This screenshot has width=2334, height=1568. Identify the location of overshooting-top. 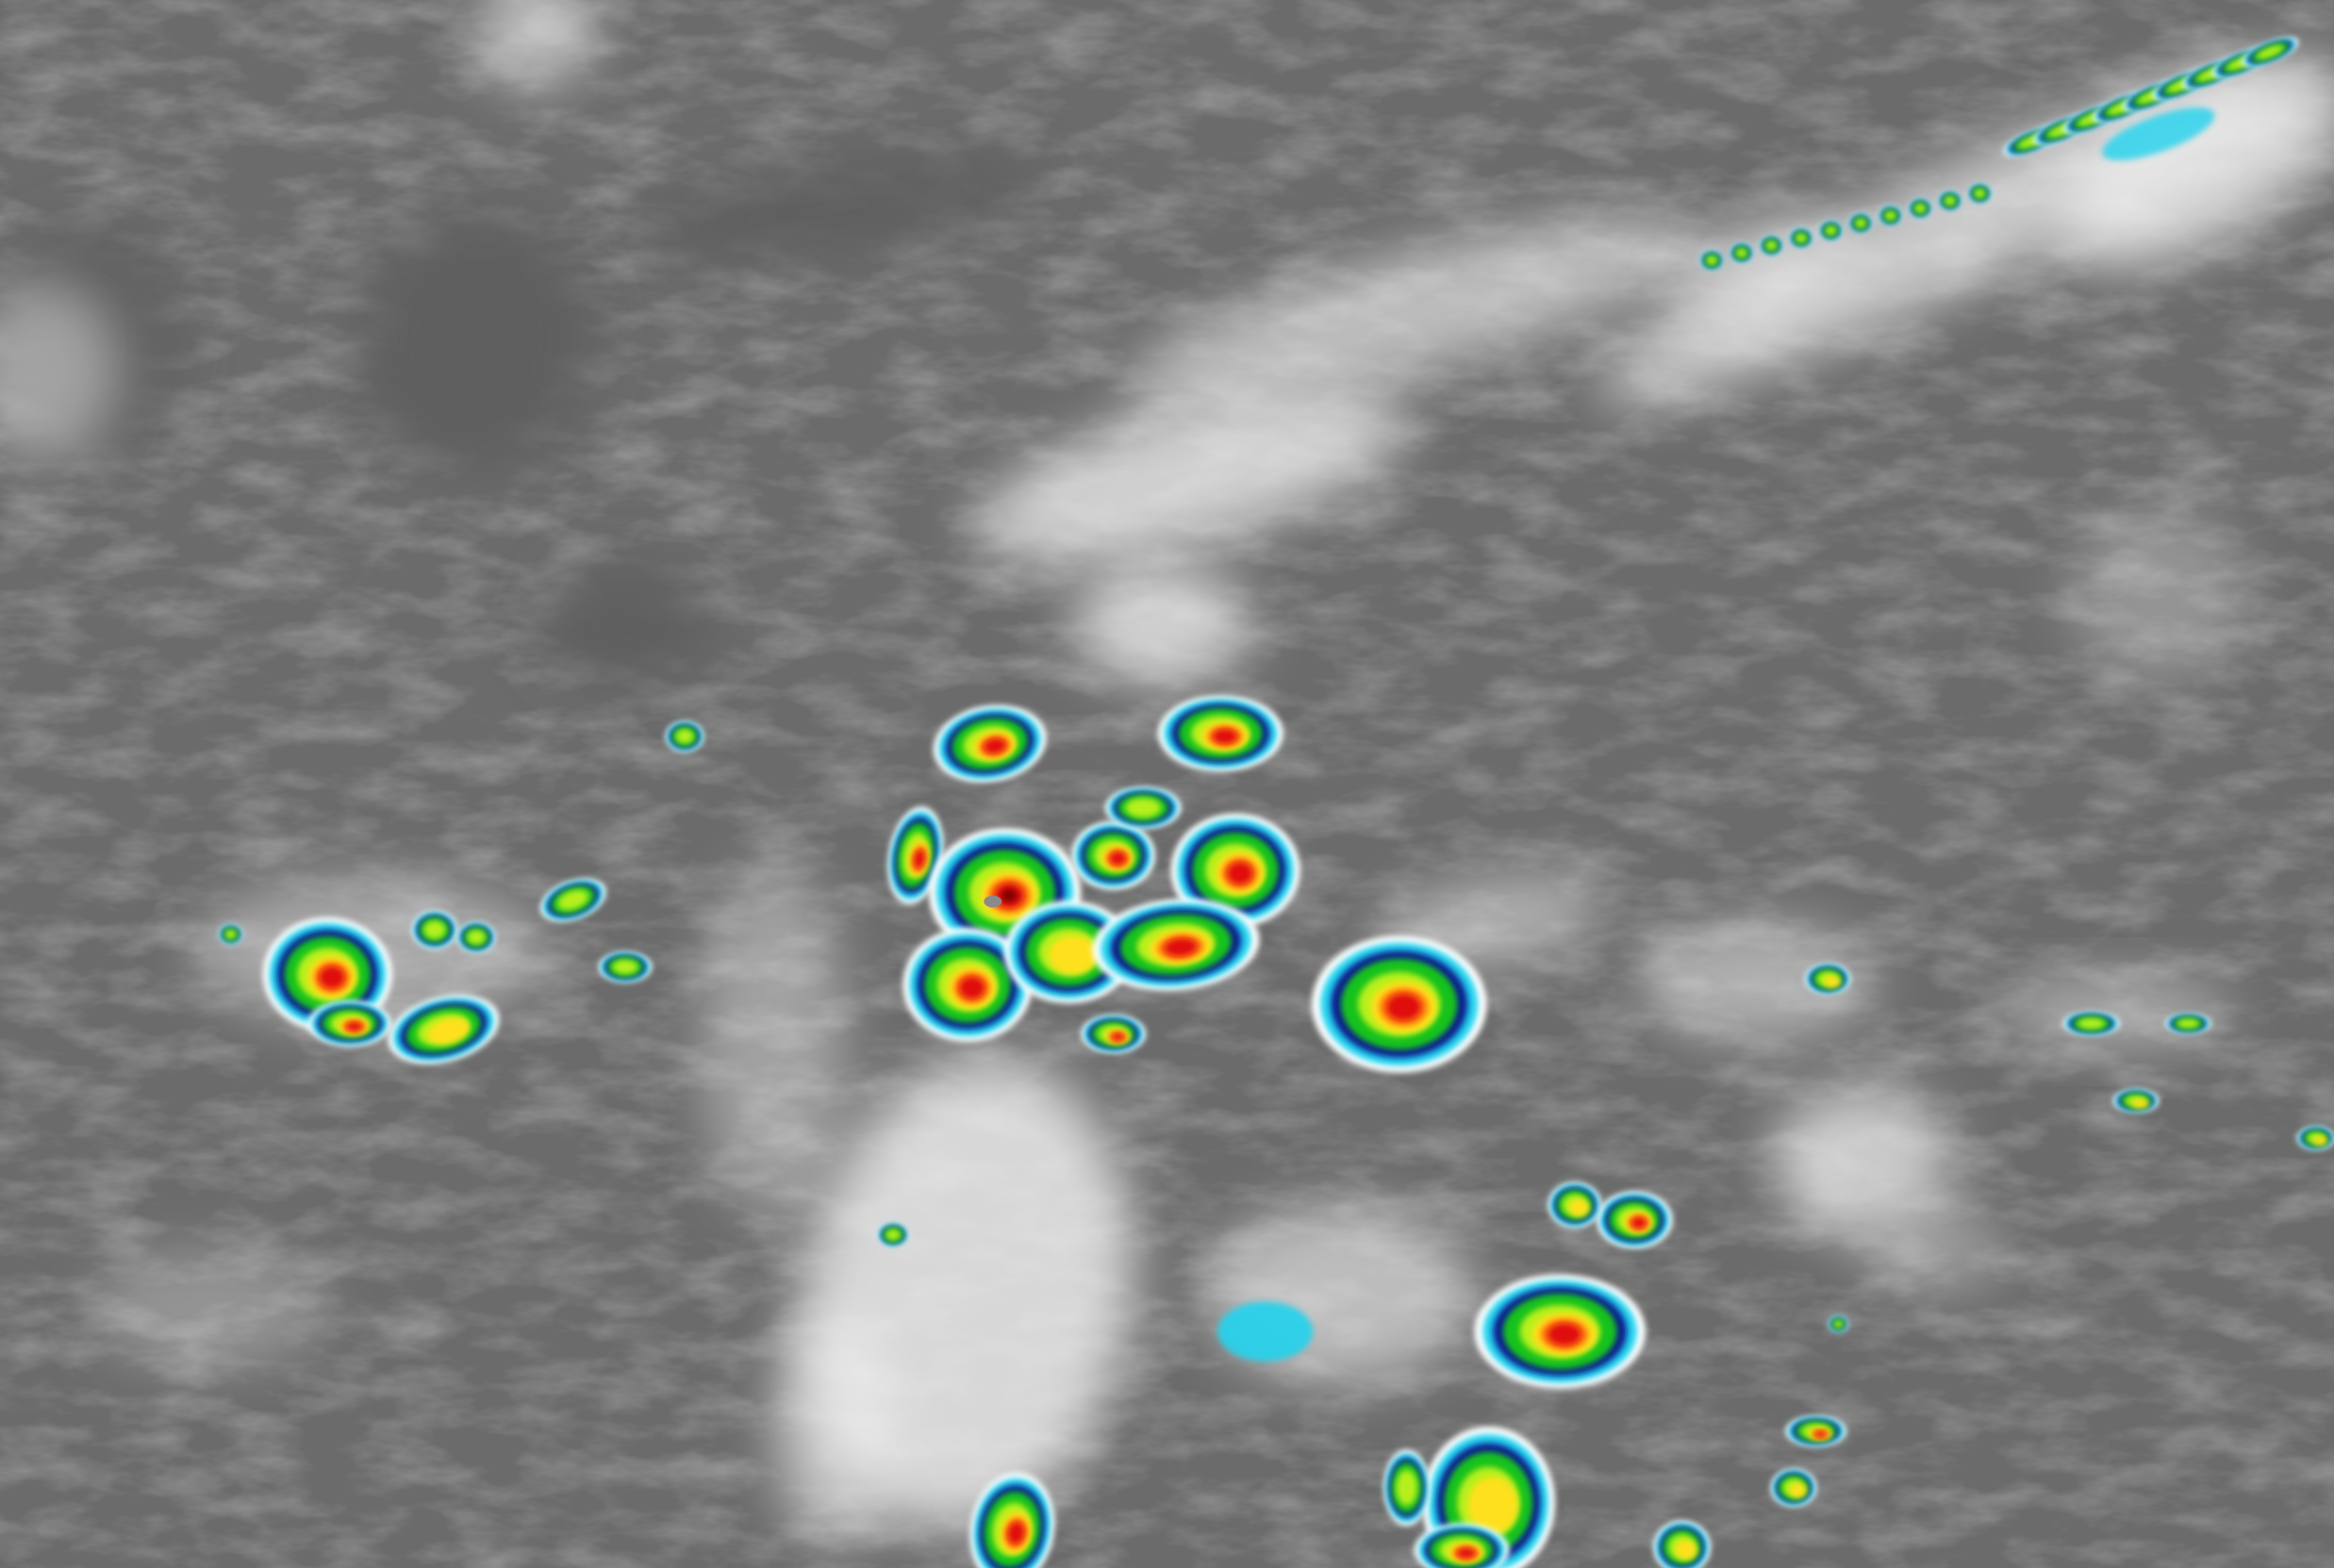
(993, 901).